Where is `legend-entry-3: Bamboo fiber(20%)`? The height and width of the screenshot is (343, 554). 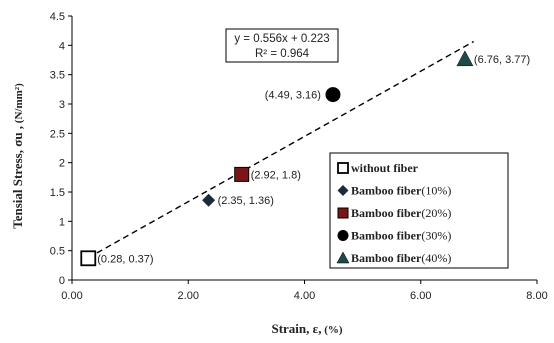
legend-entry-3: Bamboo fiber(20%) is located at coordinates (401, 213).